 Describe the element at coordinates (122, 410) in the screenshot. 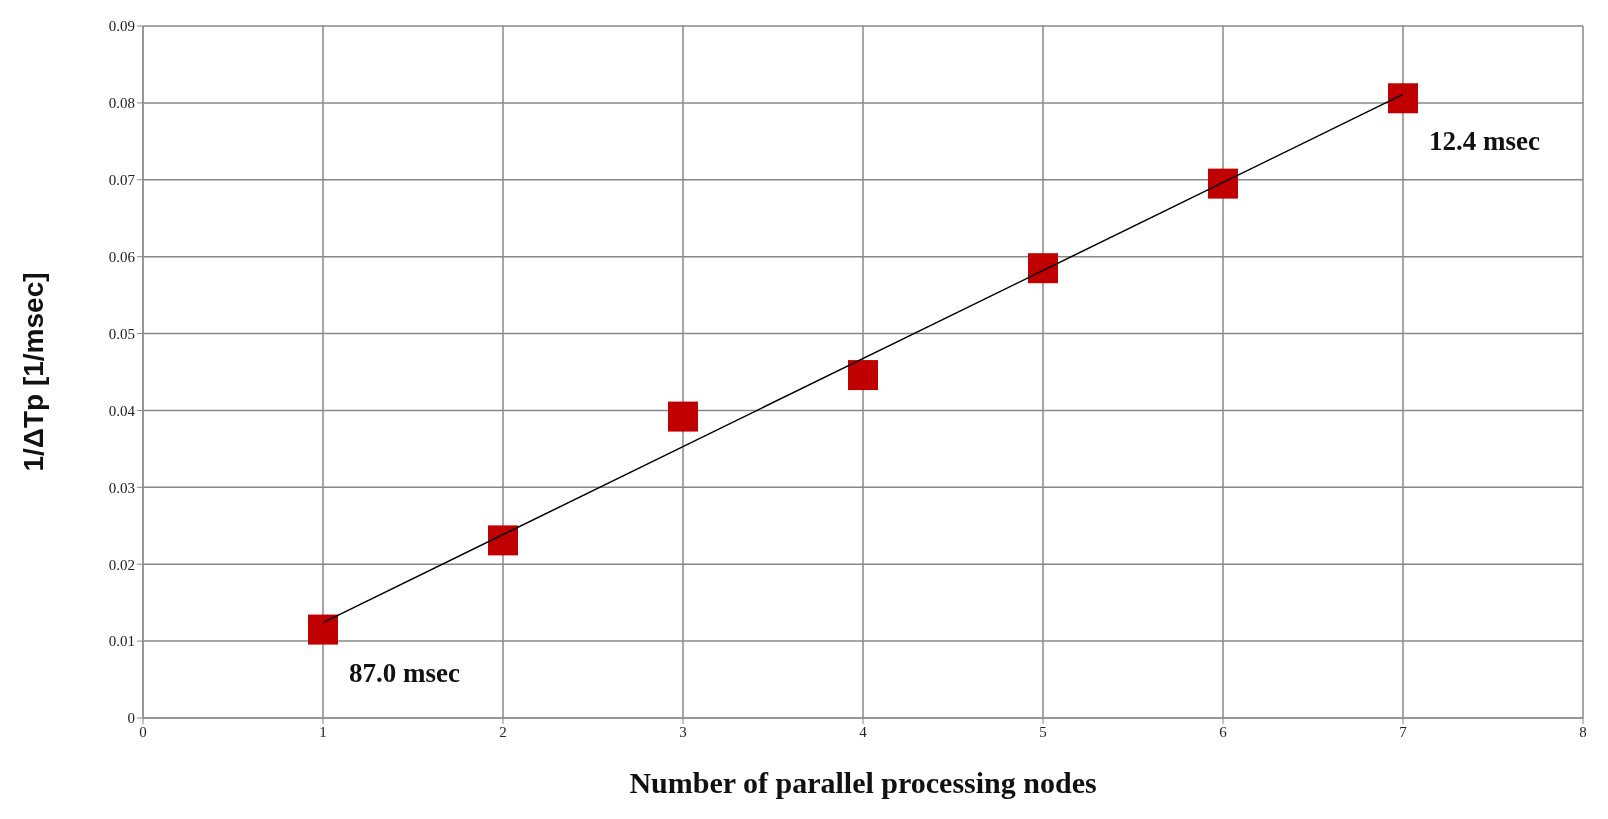

I see `y-tick-label: 0.04` at that location.